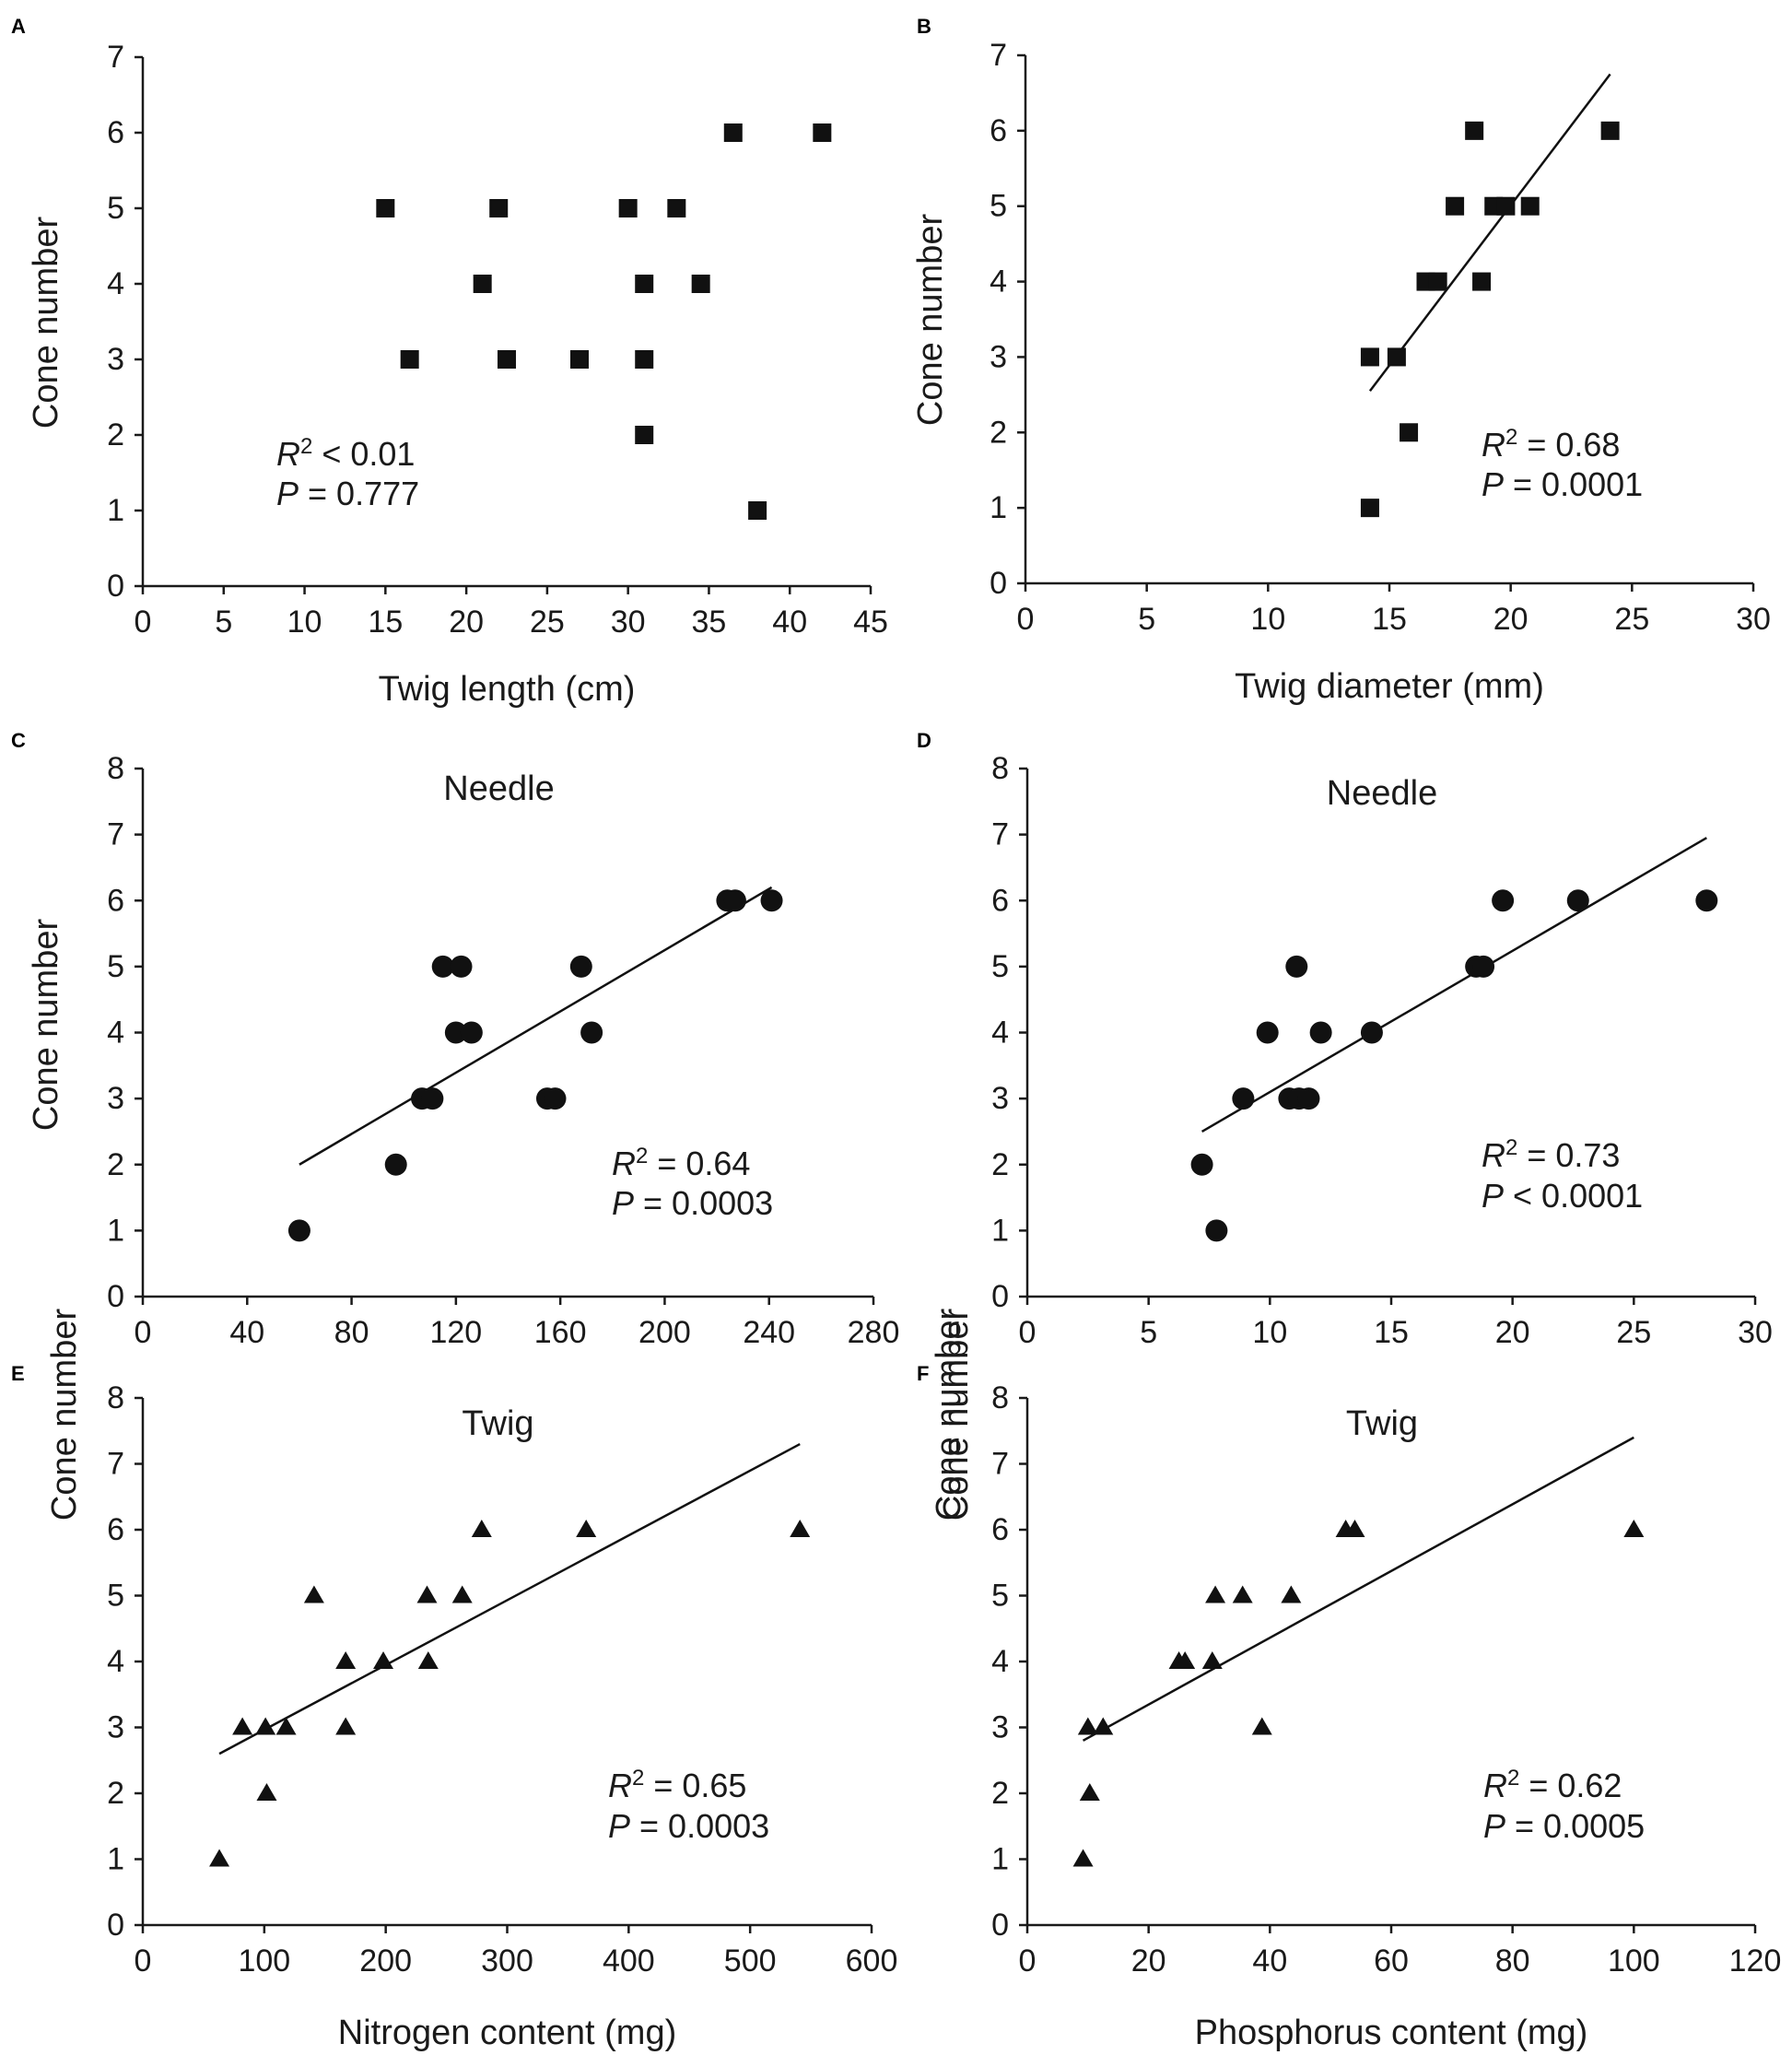 Image resolution: width=1792 pixels, height=2055 pixels. What do you see at coordinates (750, 1961) in the screenshot?
I see `x-tick-label-e: 500` at bounding box center [750, 1961].